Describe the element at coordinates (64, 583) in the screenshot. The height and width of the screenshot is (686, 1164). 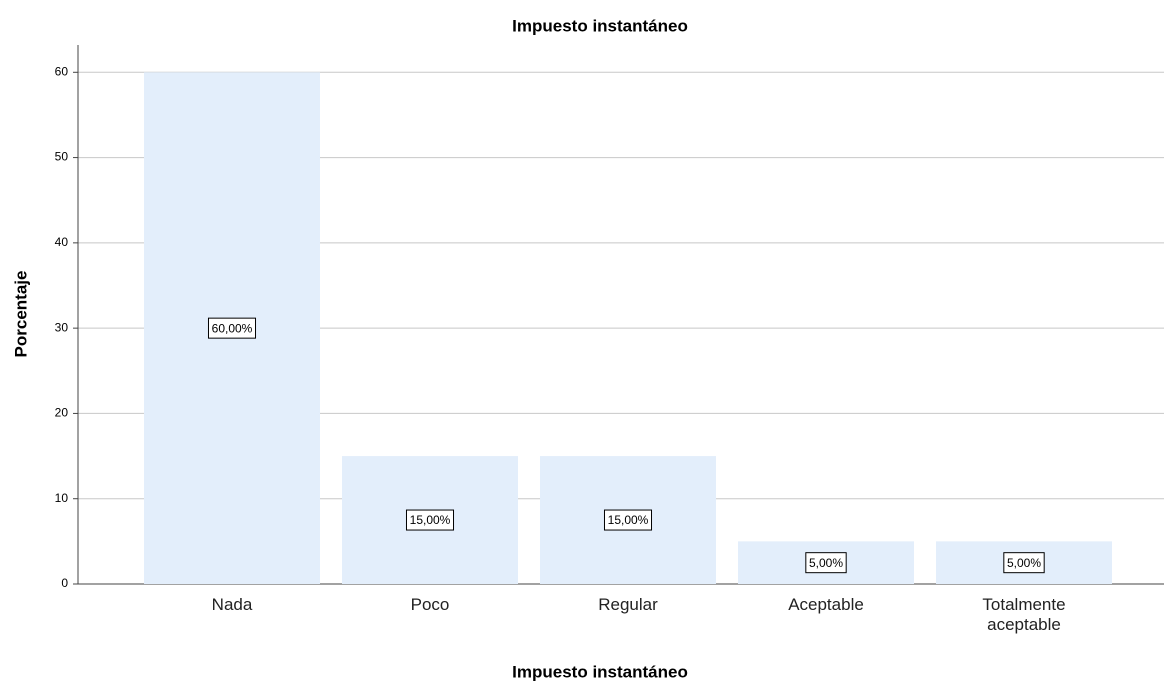
I see `y-tick-label: 0` at that location.